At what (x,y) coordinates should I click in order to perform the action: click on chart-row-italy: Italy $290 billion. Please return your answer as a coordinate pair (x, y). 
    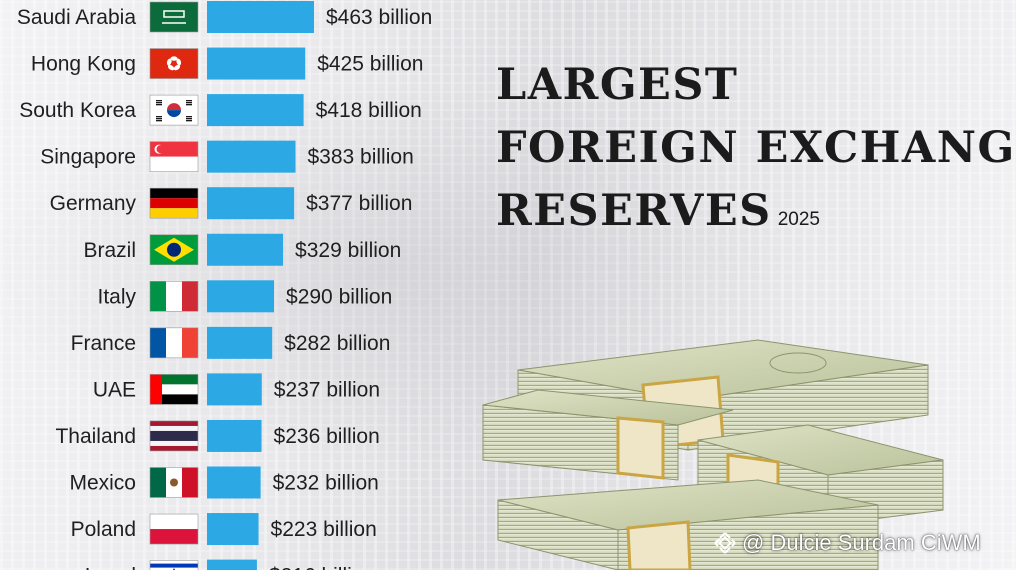
    Looking at the image, I should click on (244, 296).